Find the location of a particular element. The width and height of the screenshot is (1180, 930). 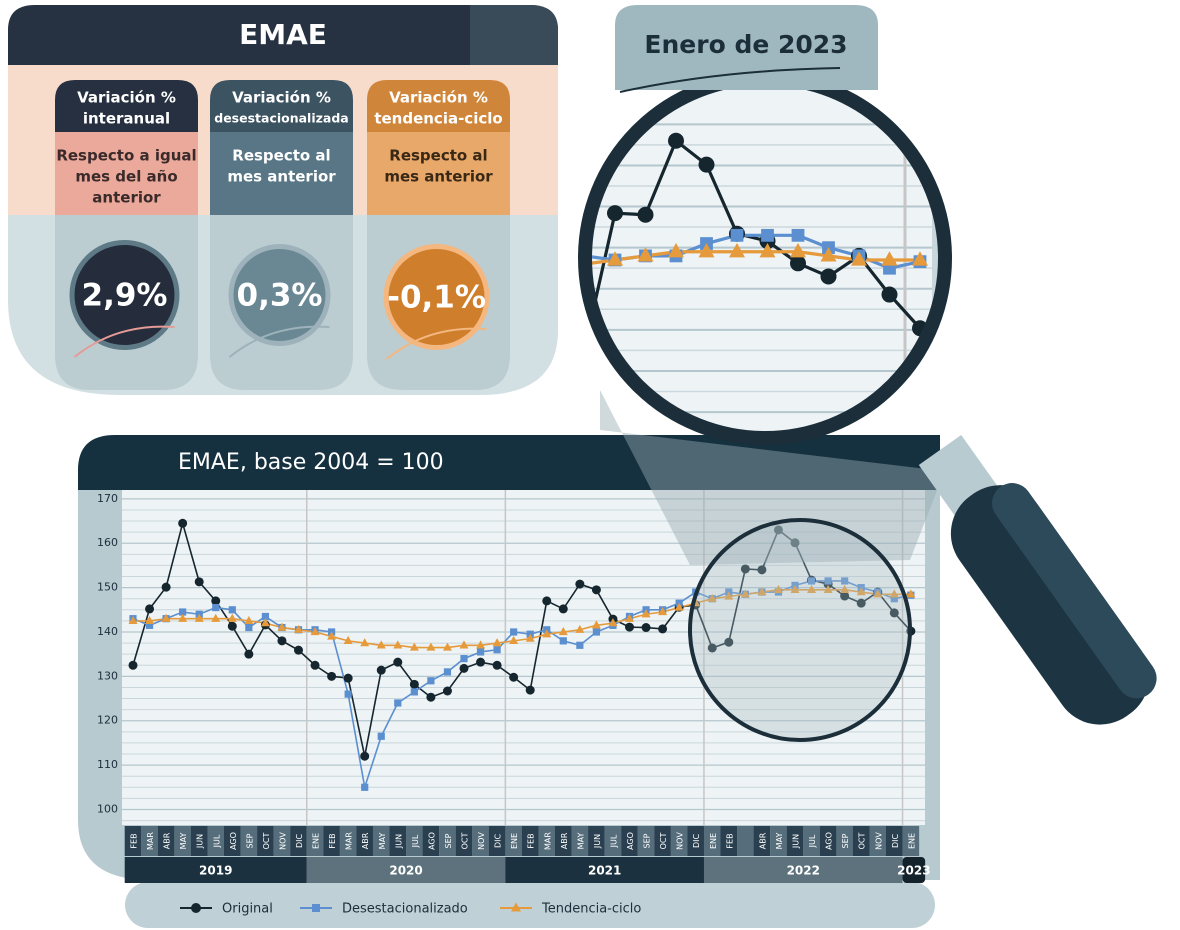

card-sub-bg is located at coordinates (438, 171).